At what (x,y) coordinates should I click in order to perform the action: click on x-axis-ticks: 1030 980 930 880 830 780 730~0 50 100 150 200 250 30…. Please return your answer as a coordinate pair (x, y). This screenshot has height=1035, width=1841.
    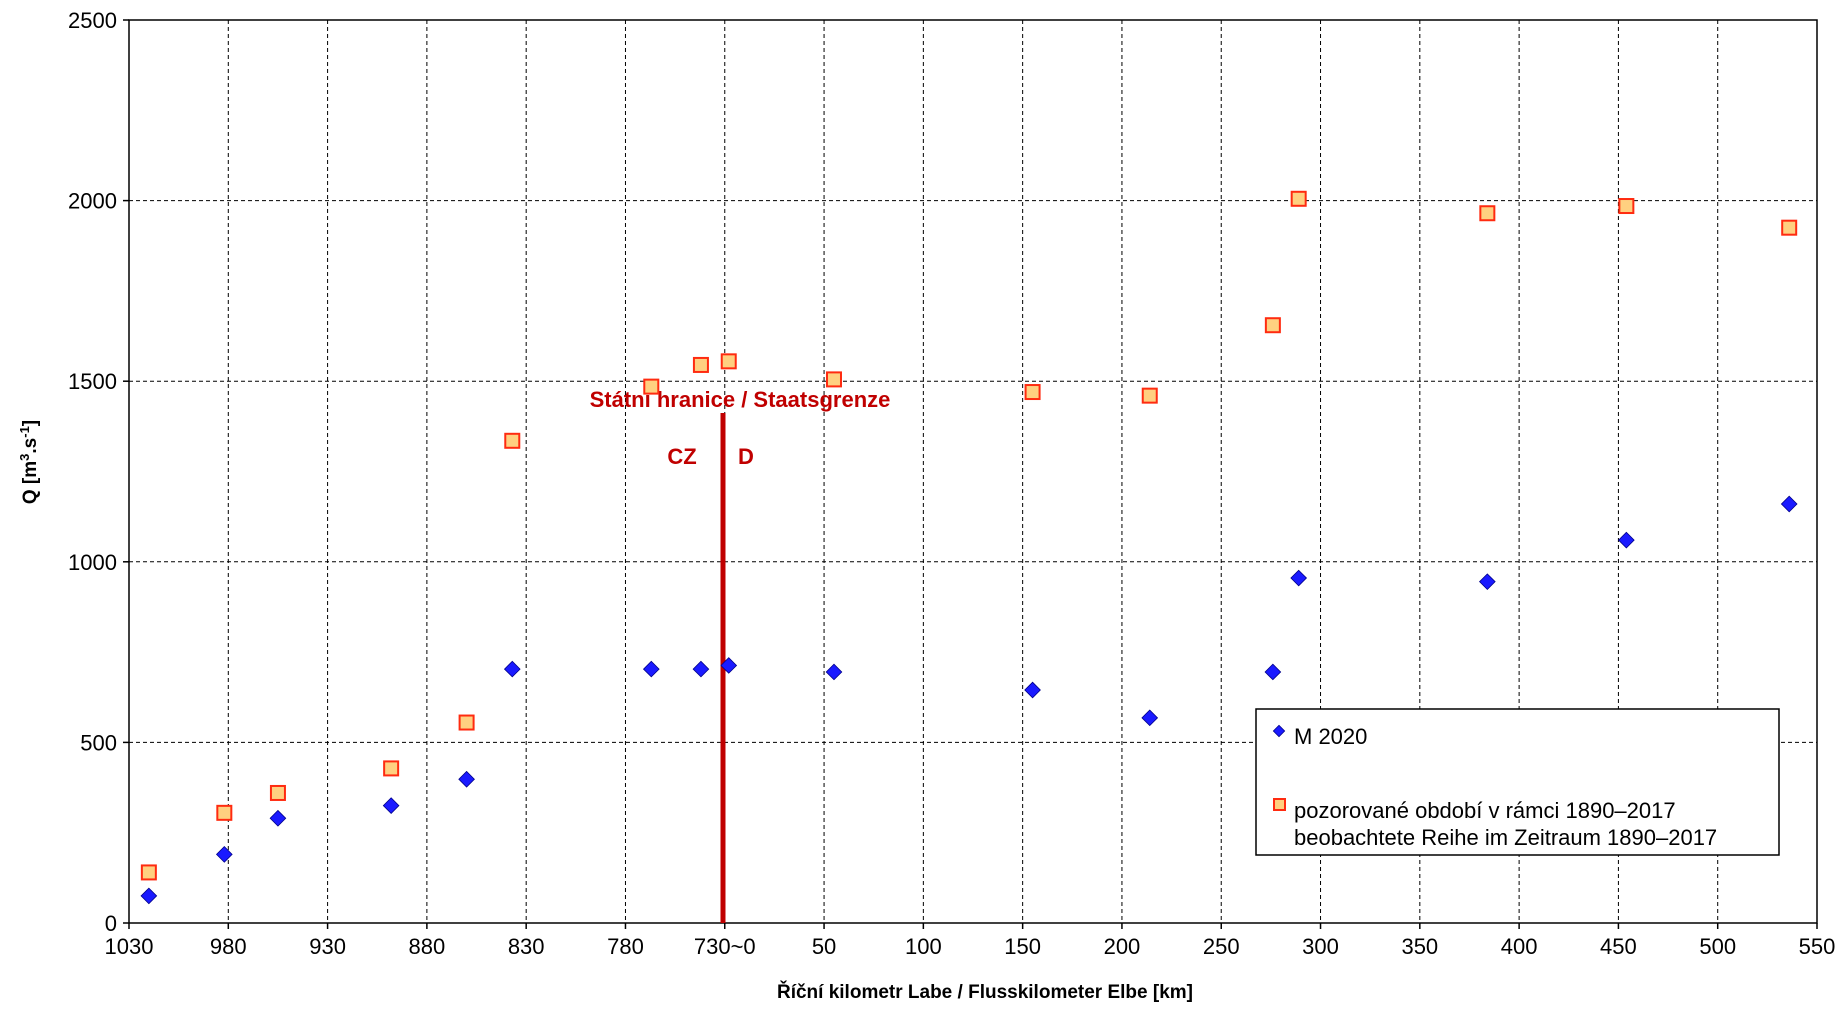
    Looking at the image, I should click on (970, 941).